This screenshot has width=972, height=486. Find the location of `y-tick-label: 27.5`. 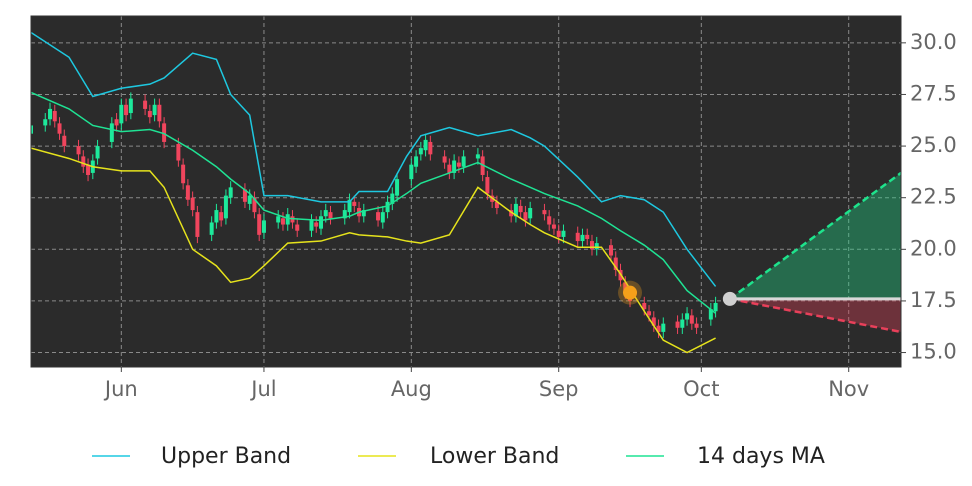

y-tick-label: 27.5 is located at coordinates (933, 93).